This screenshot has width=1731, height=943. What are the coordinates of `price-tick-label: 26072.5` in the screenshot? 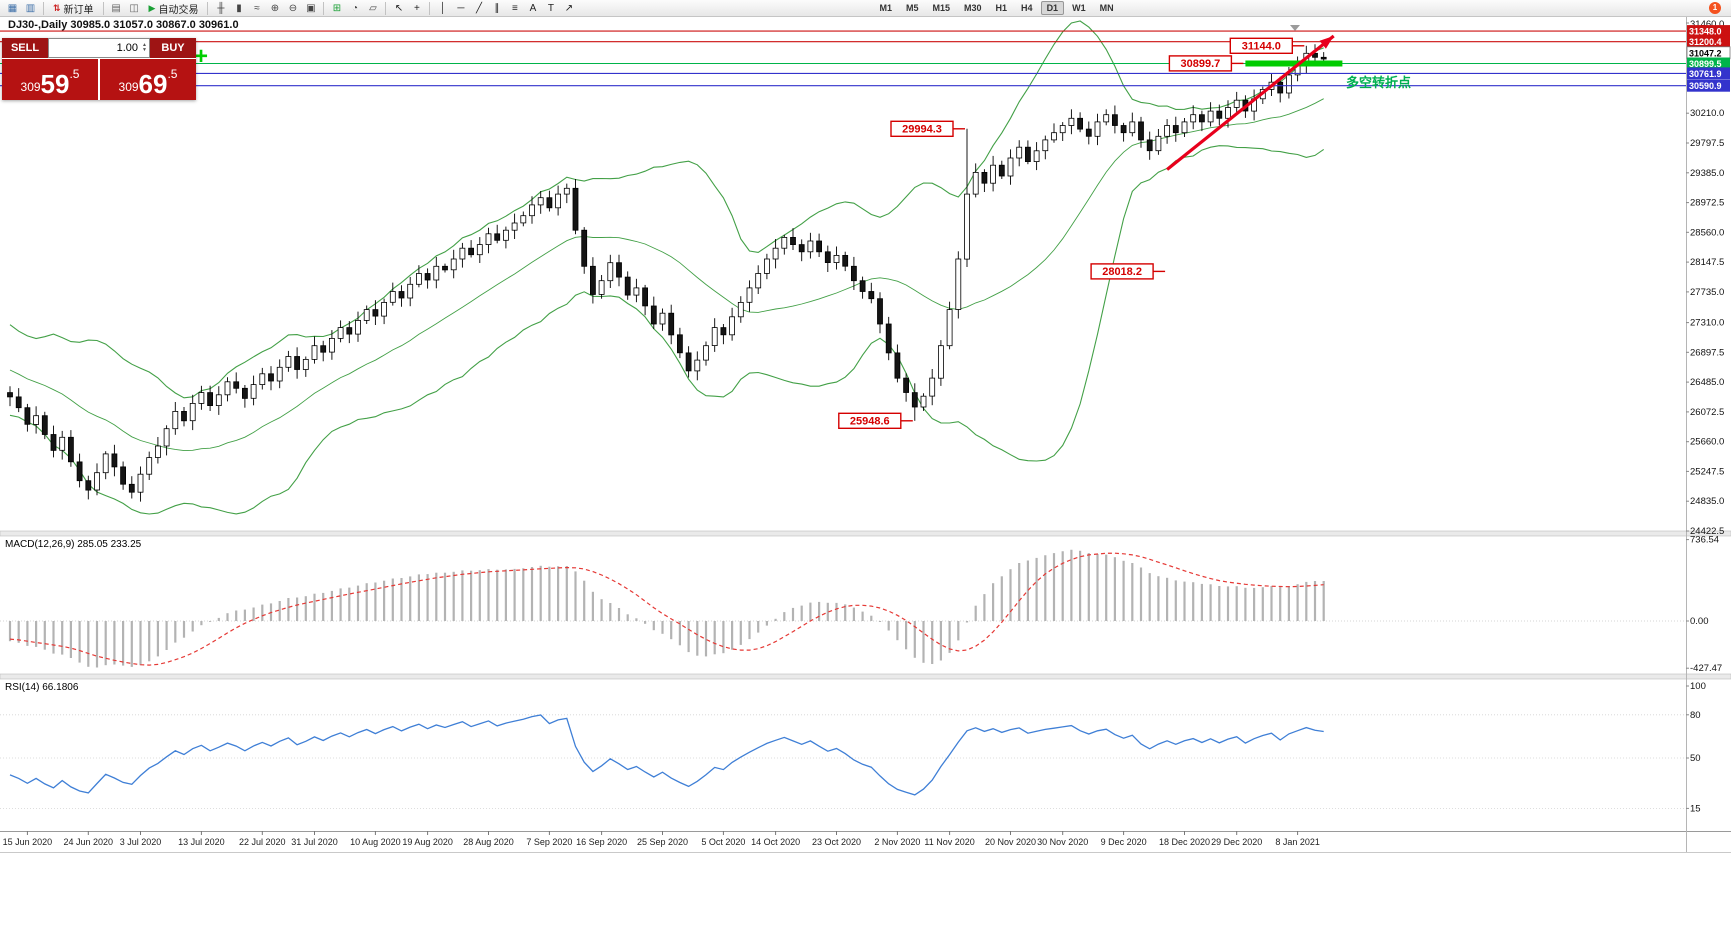 It's located at (1707, 412).